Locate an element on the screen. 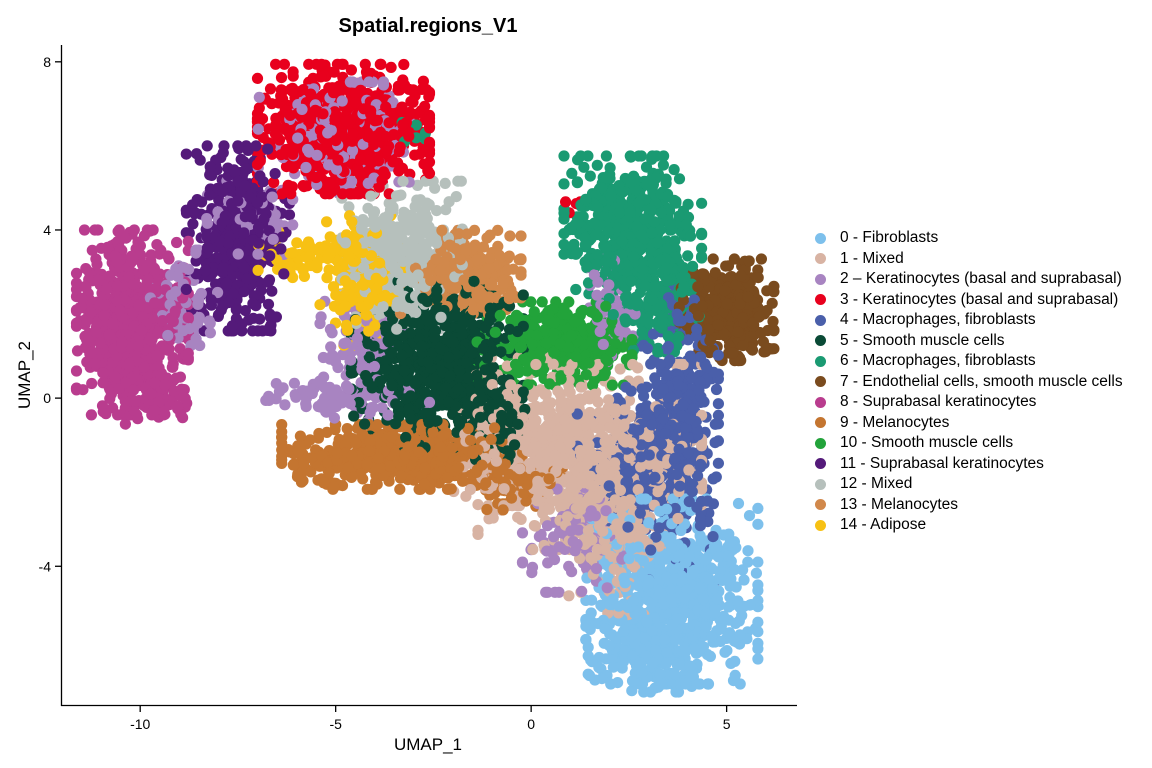 The image size is (1152, 768). chart-title: Spatial.regions_V1 is located at coordinates (428, 26).